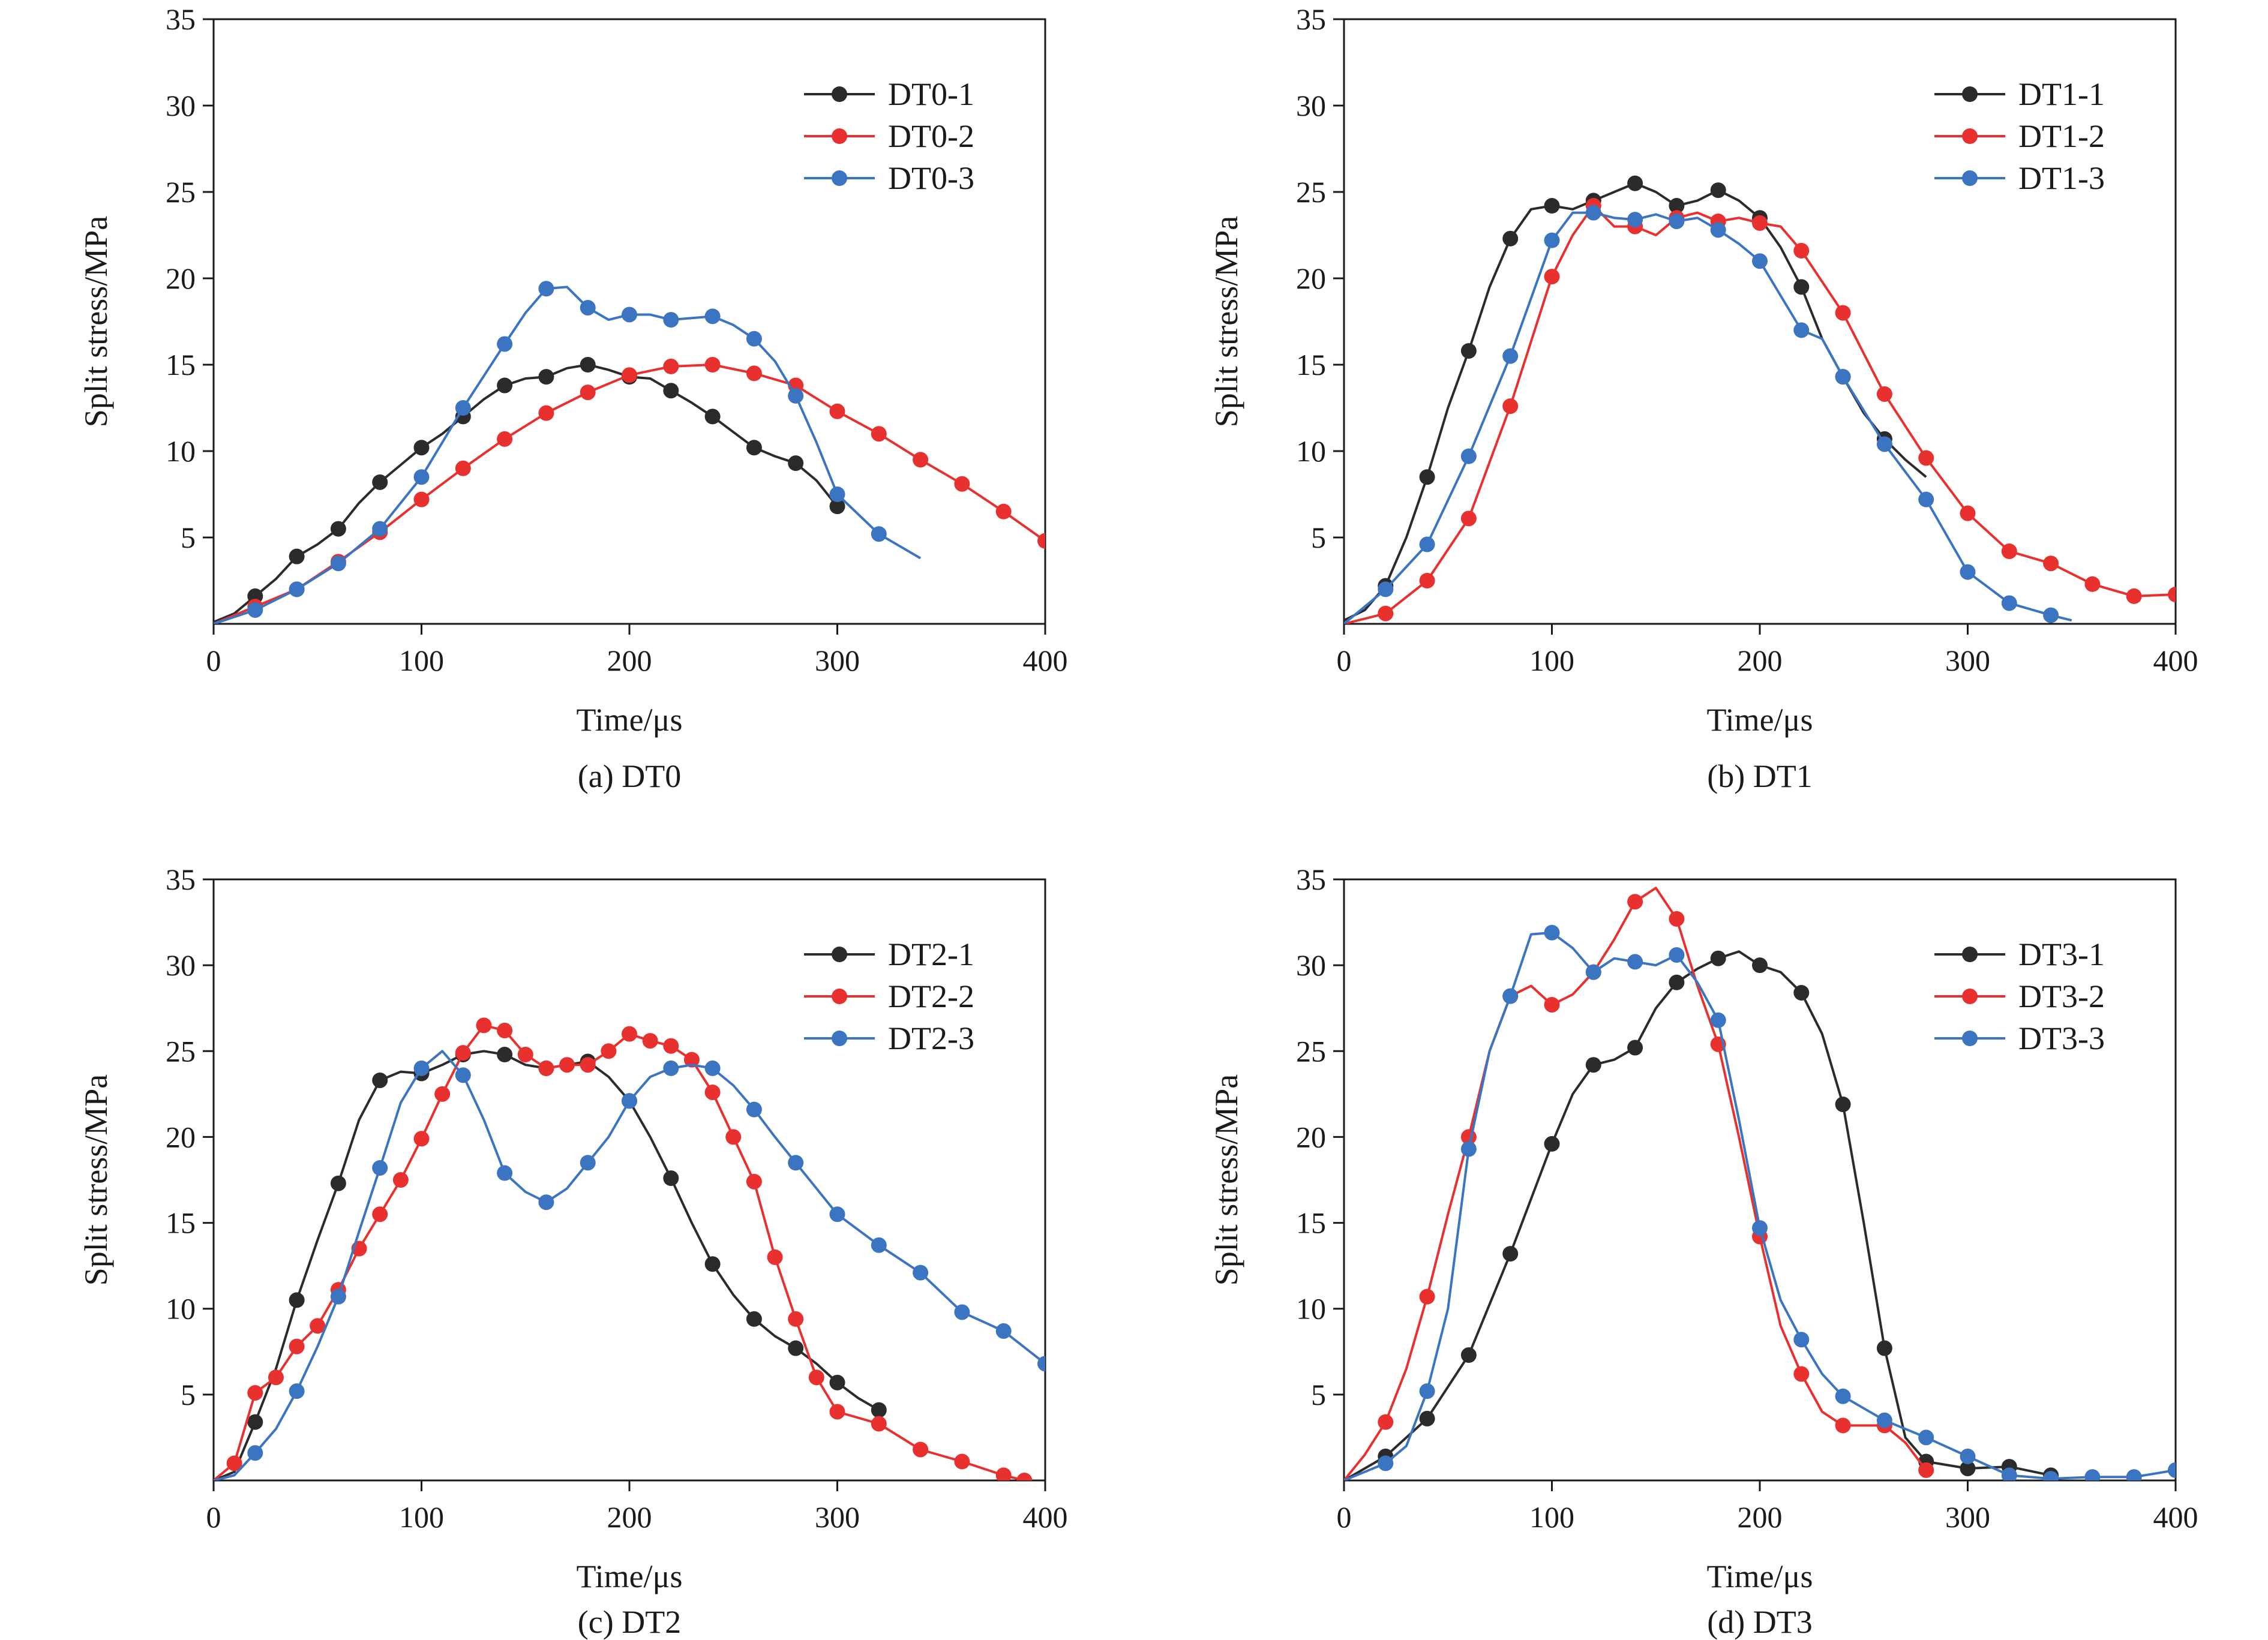 Image resolution: width=2268 pixels, height=1640 pixels. Describe the element at coordinates (931, 996) in the screenshot. I see `legend-label: DT2-2` at that location.